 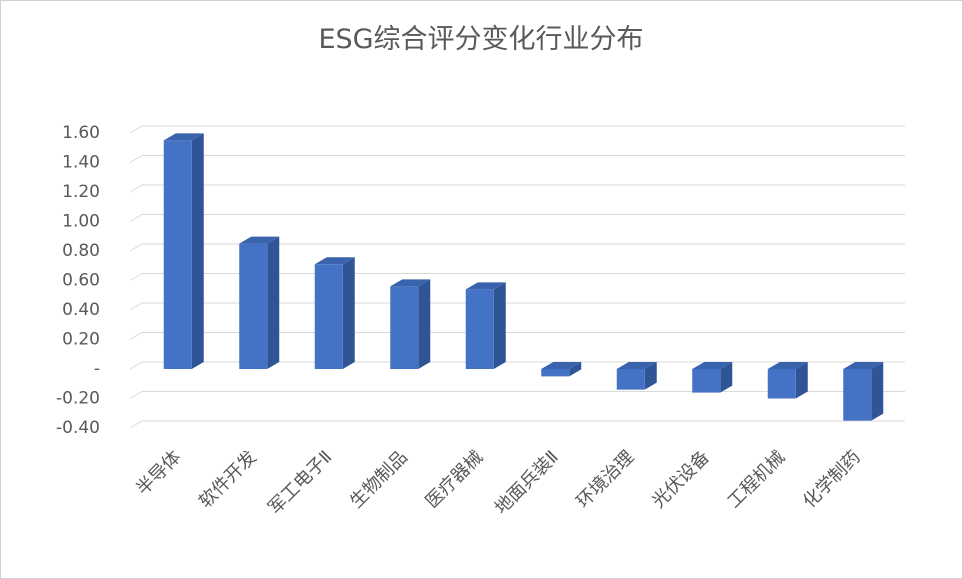 I want to click on y-tick-label: 1.40, so click(x=81, y=163).